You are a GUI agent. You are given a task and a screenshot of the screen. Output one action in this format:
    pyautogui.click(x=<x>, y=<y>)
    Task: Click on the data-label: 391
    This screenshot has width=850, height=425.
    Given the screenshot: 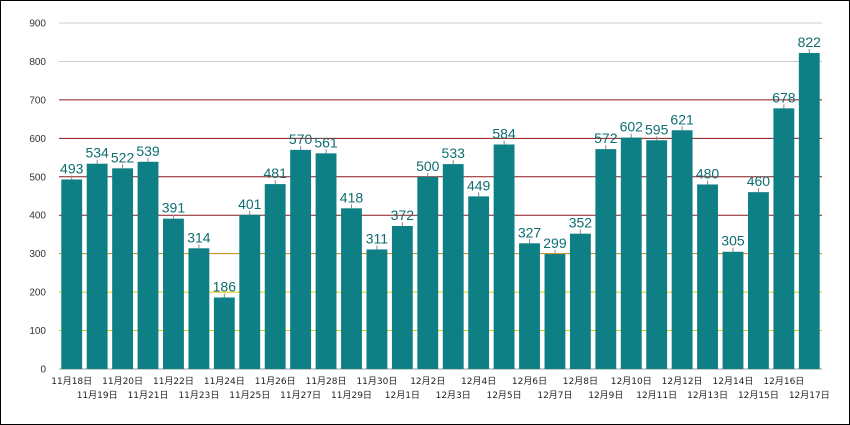 What is the action you would take?
    pyautogui.click(x=174, y=208)
    